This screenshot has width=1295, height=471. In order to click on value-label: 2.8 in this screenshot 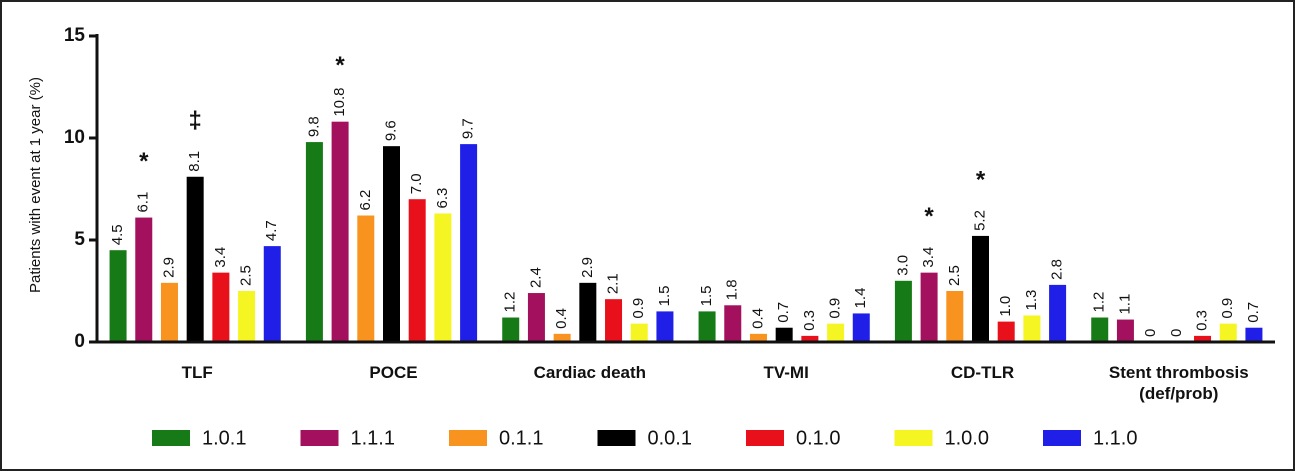, I will do `click(1057, 269)`.